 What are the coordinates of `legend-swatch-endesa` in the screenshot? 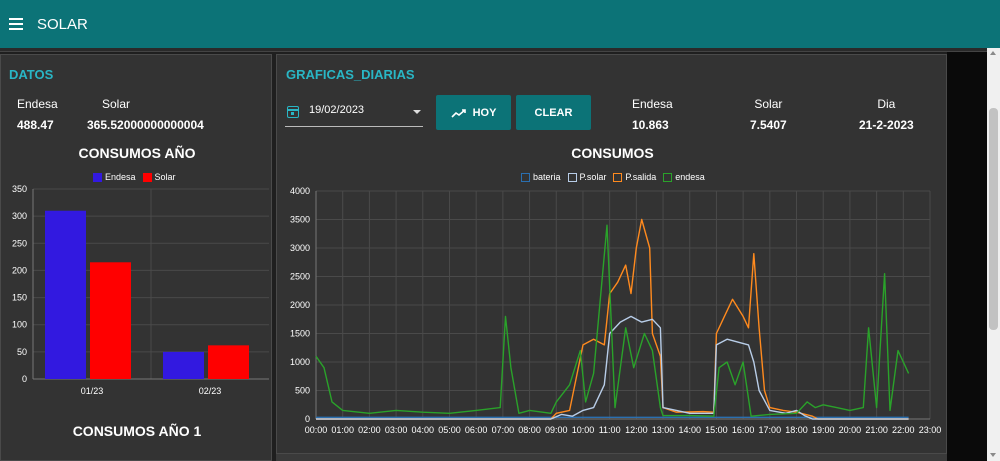 It's located at (97, 177).